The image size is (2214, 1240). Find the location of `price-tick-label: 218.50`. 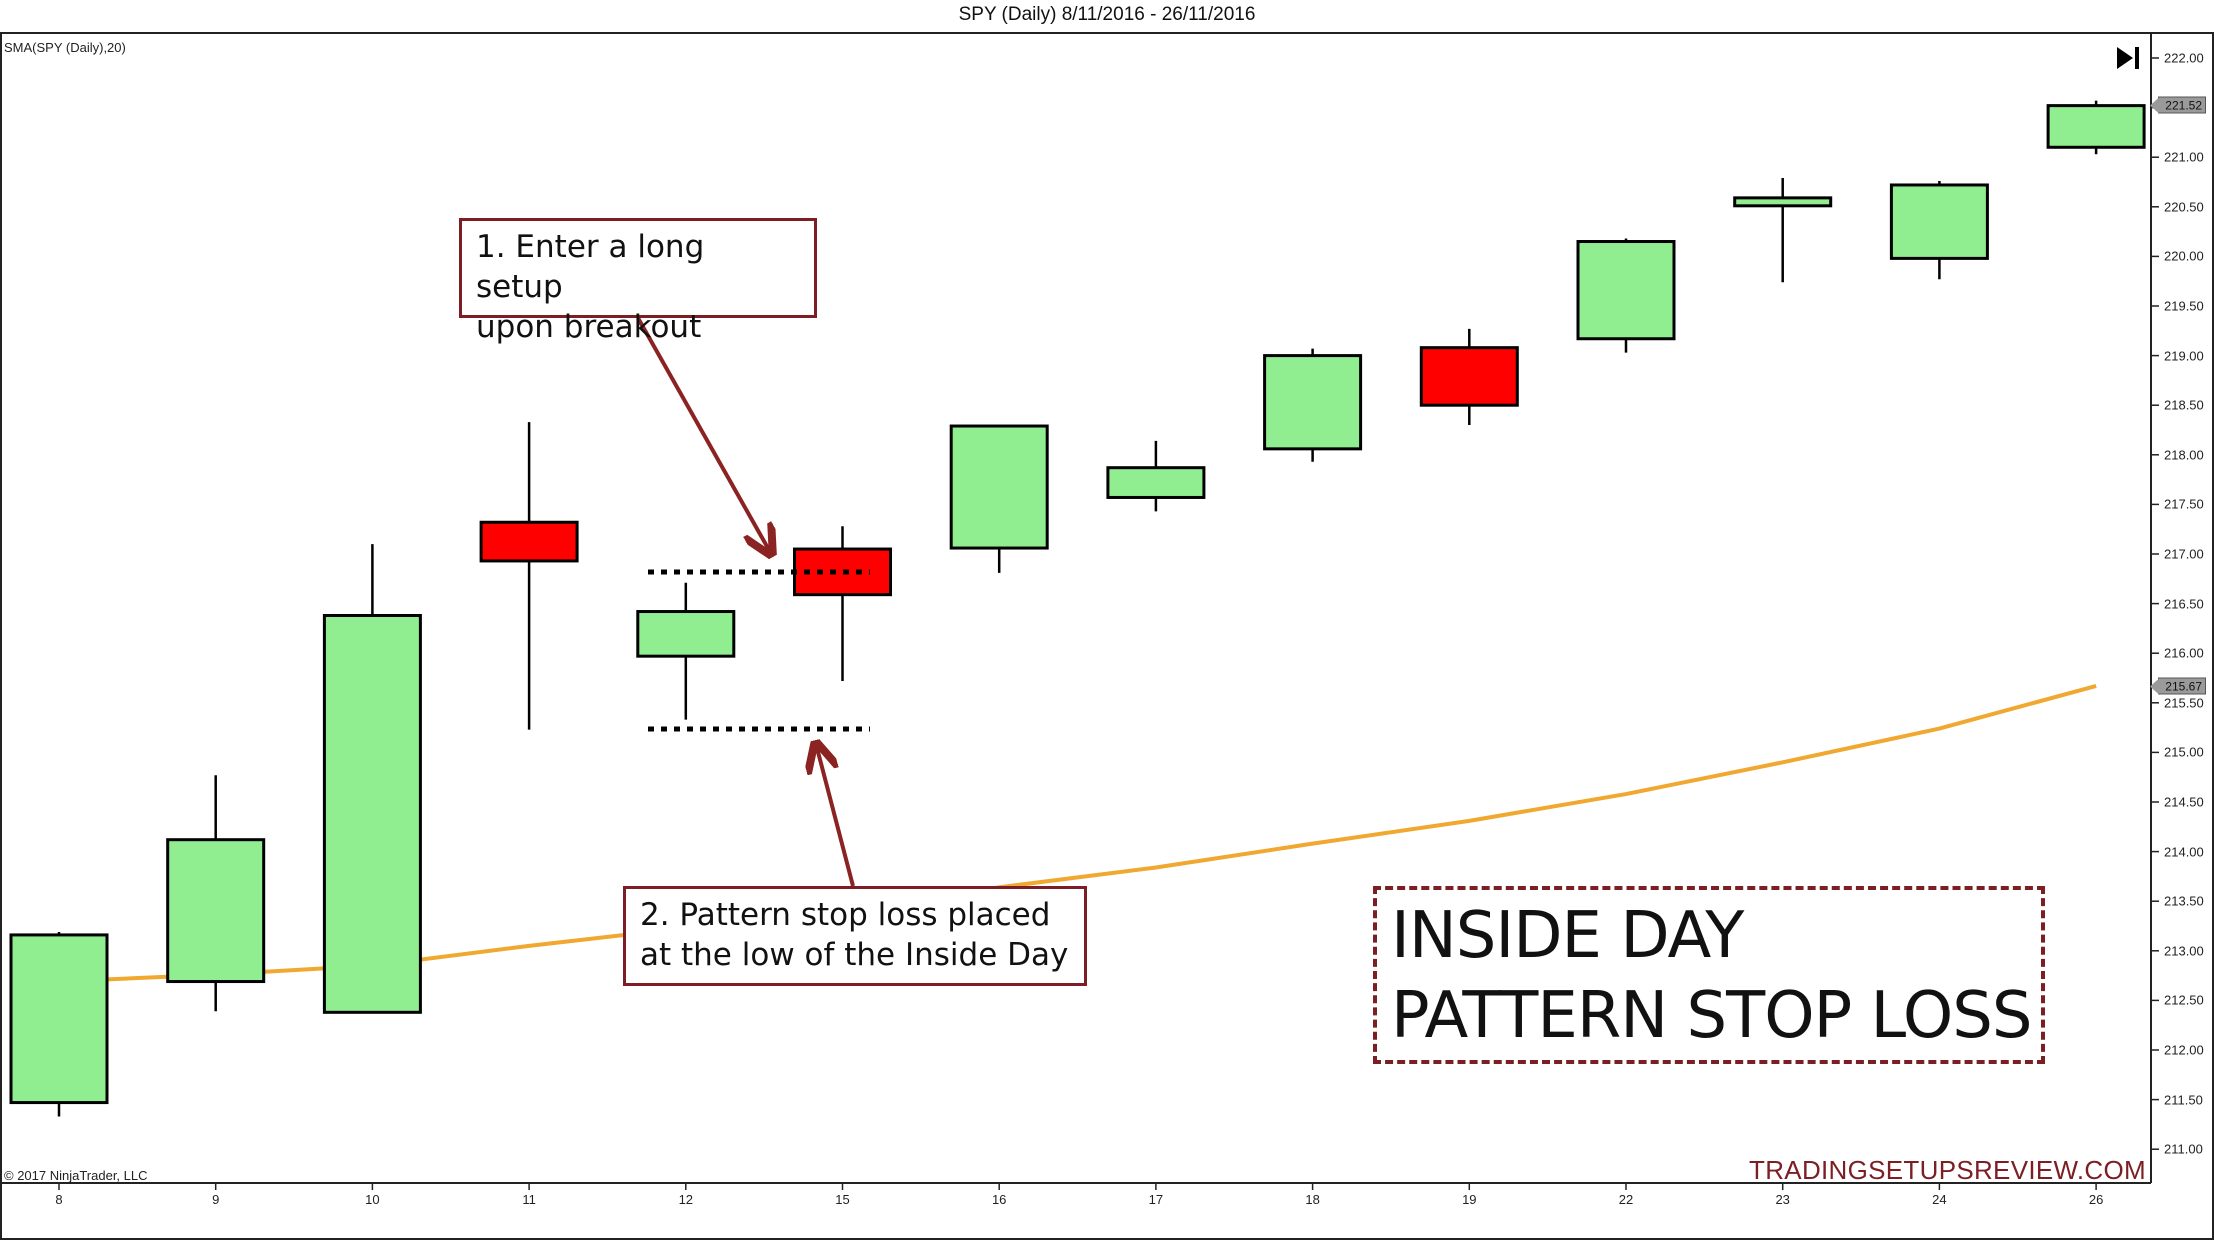

price-tick-label: 218.50 is located at coordinates (2184, 405).